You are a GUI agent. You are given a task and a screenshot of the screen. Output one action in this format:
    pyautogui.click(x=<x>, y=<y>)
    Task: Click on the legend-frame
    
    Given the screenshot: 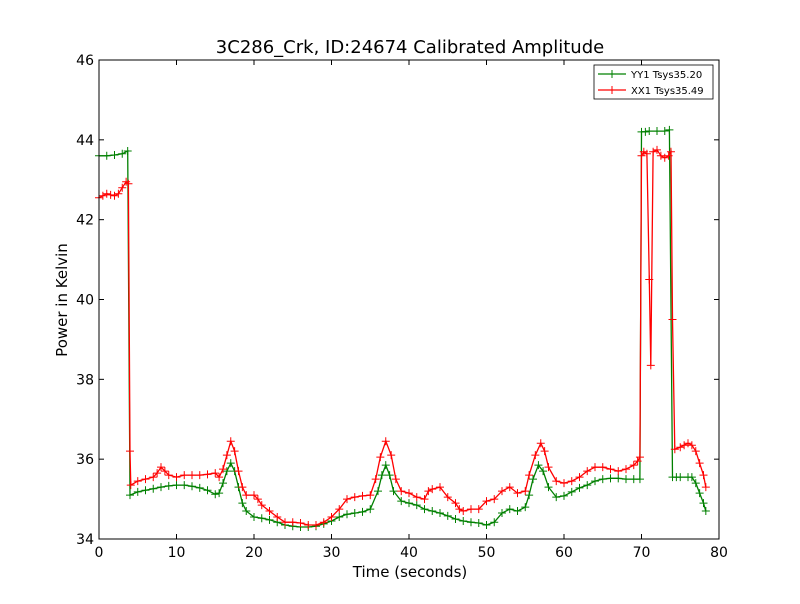 What is the action you would take?
    pyautogui.click(x=653, y=82)
    